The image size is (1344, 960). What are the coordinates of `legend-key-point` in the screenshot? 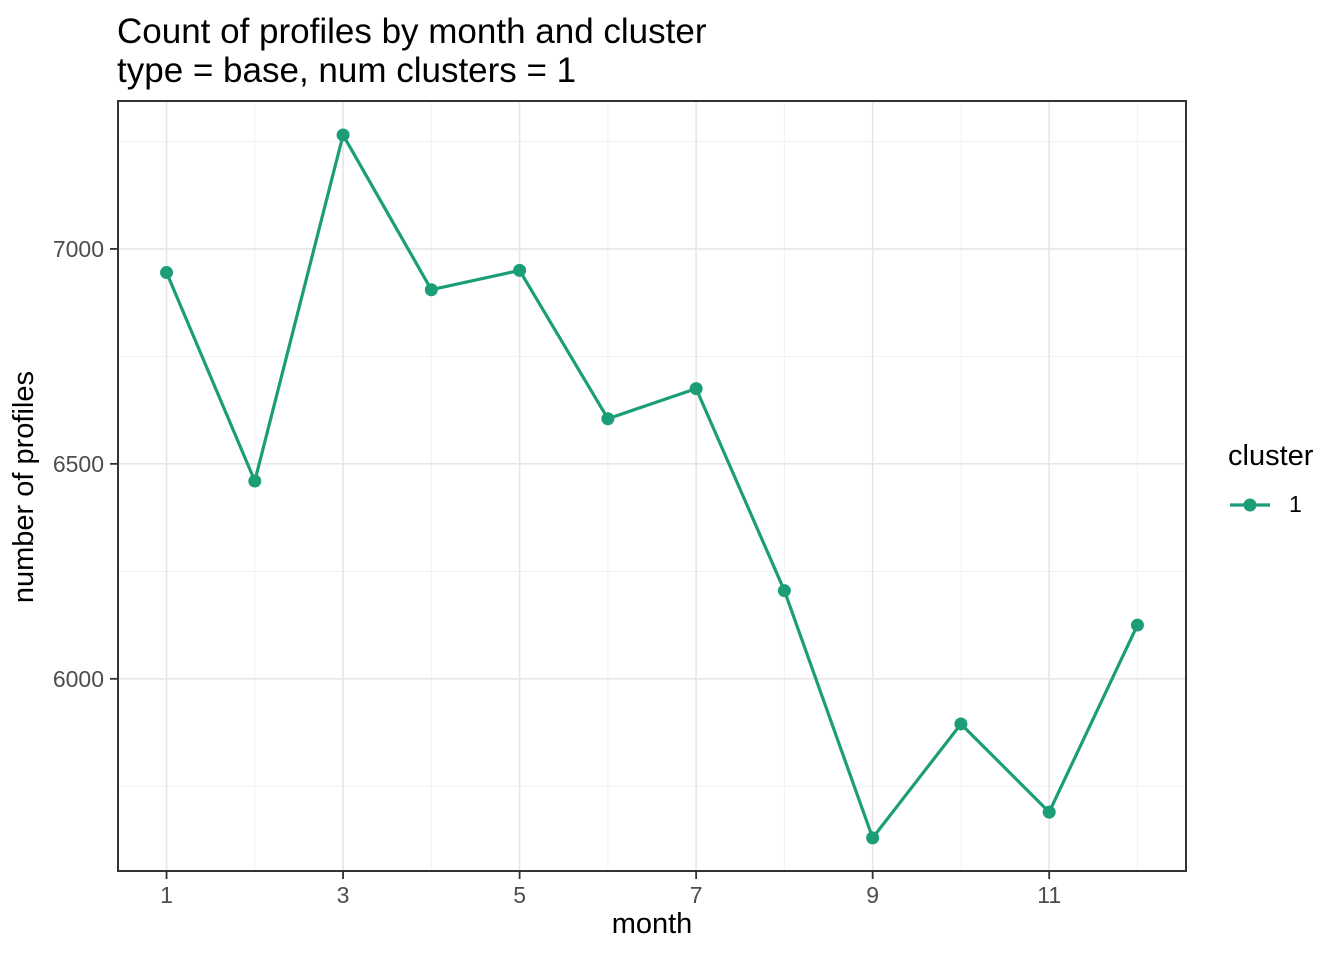 It's located at (1250, 504).